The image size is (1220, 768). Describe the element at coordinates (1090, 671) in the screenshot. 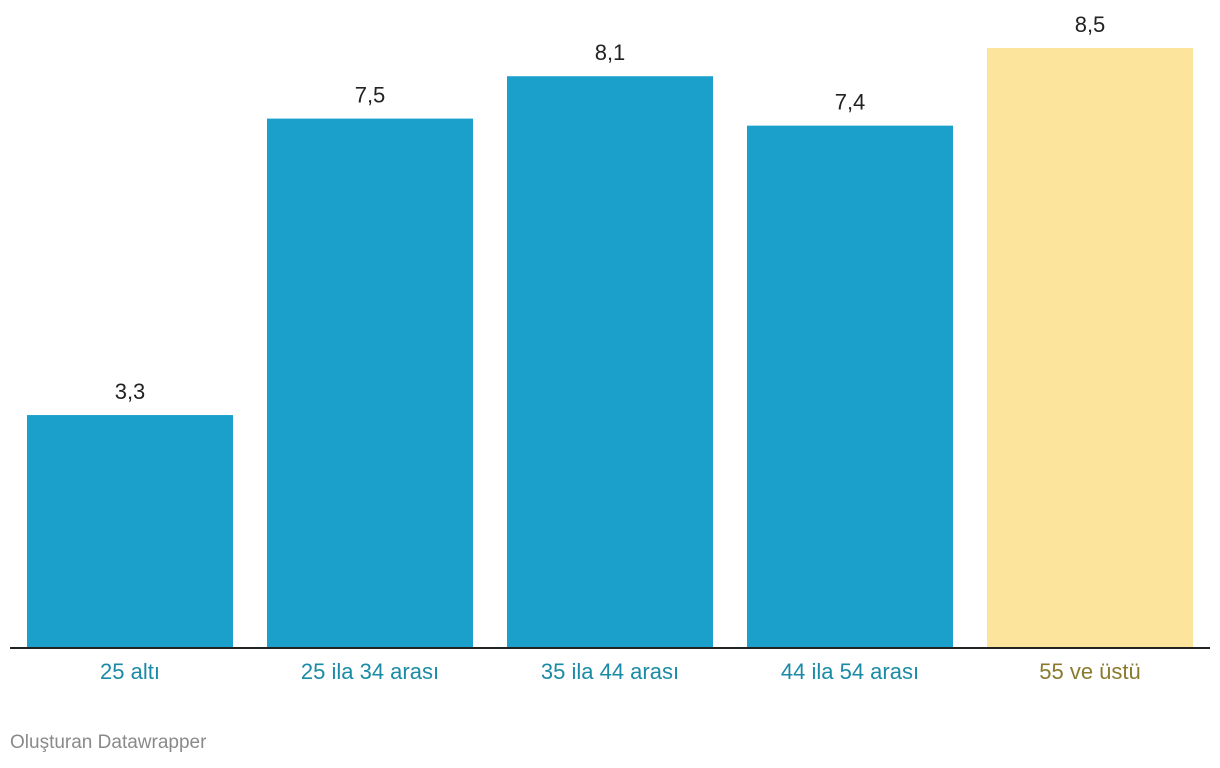

I see `category-label-5: 55 ve üstü` at that location.